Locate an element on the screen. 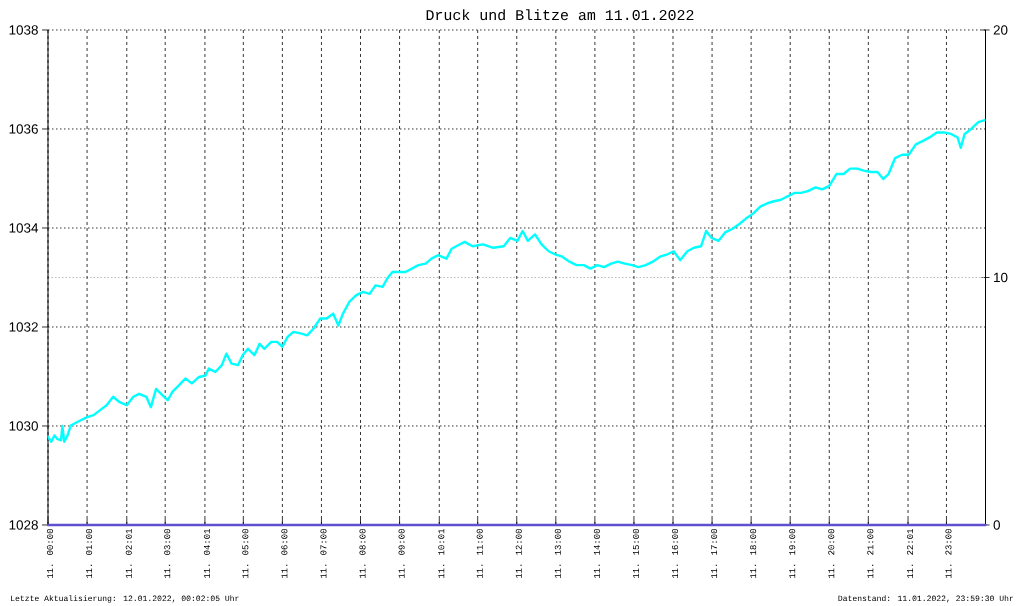 This screenshot has height=606, width=1020. y-tick-label: 1028 is located at coordinates (23, 525).